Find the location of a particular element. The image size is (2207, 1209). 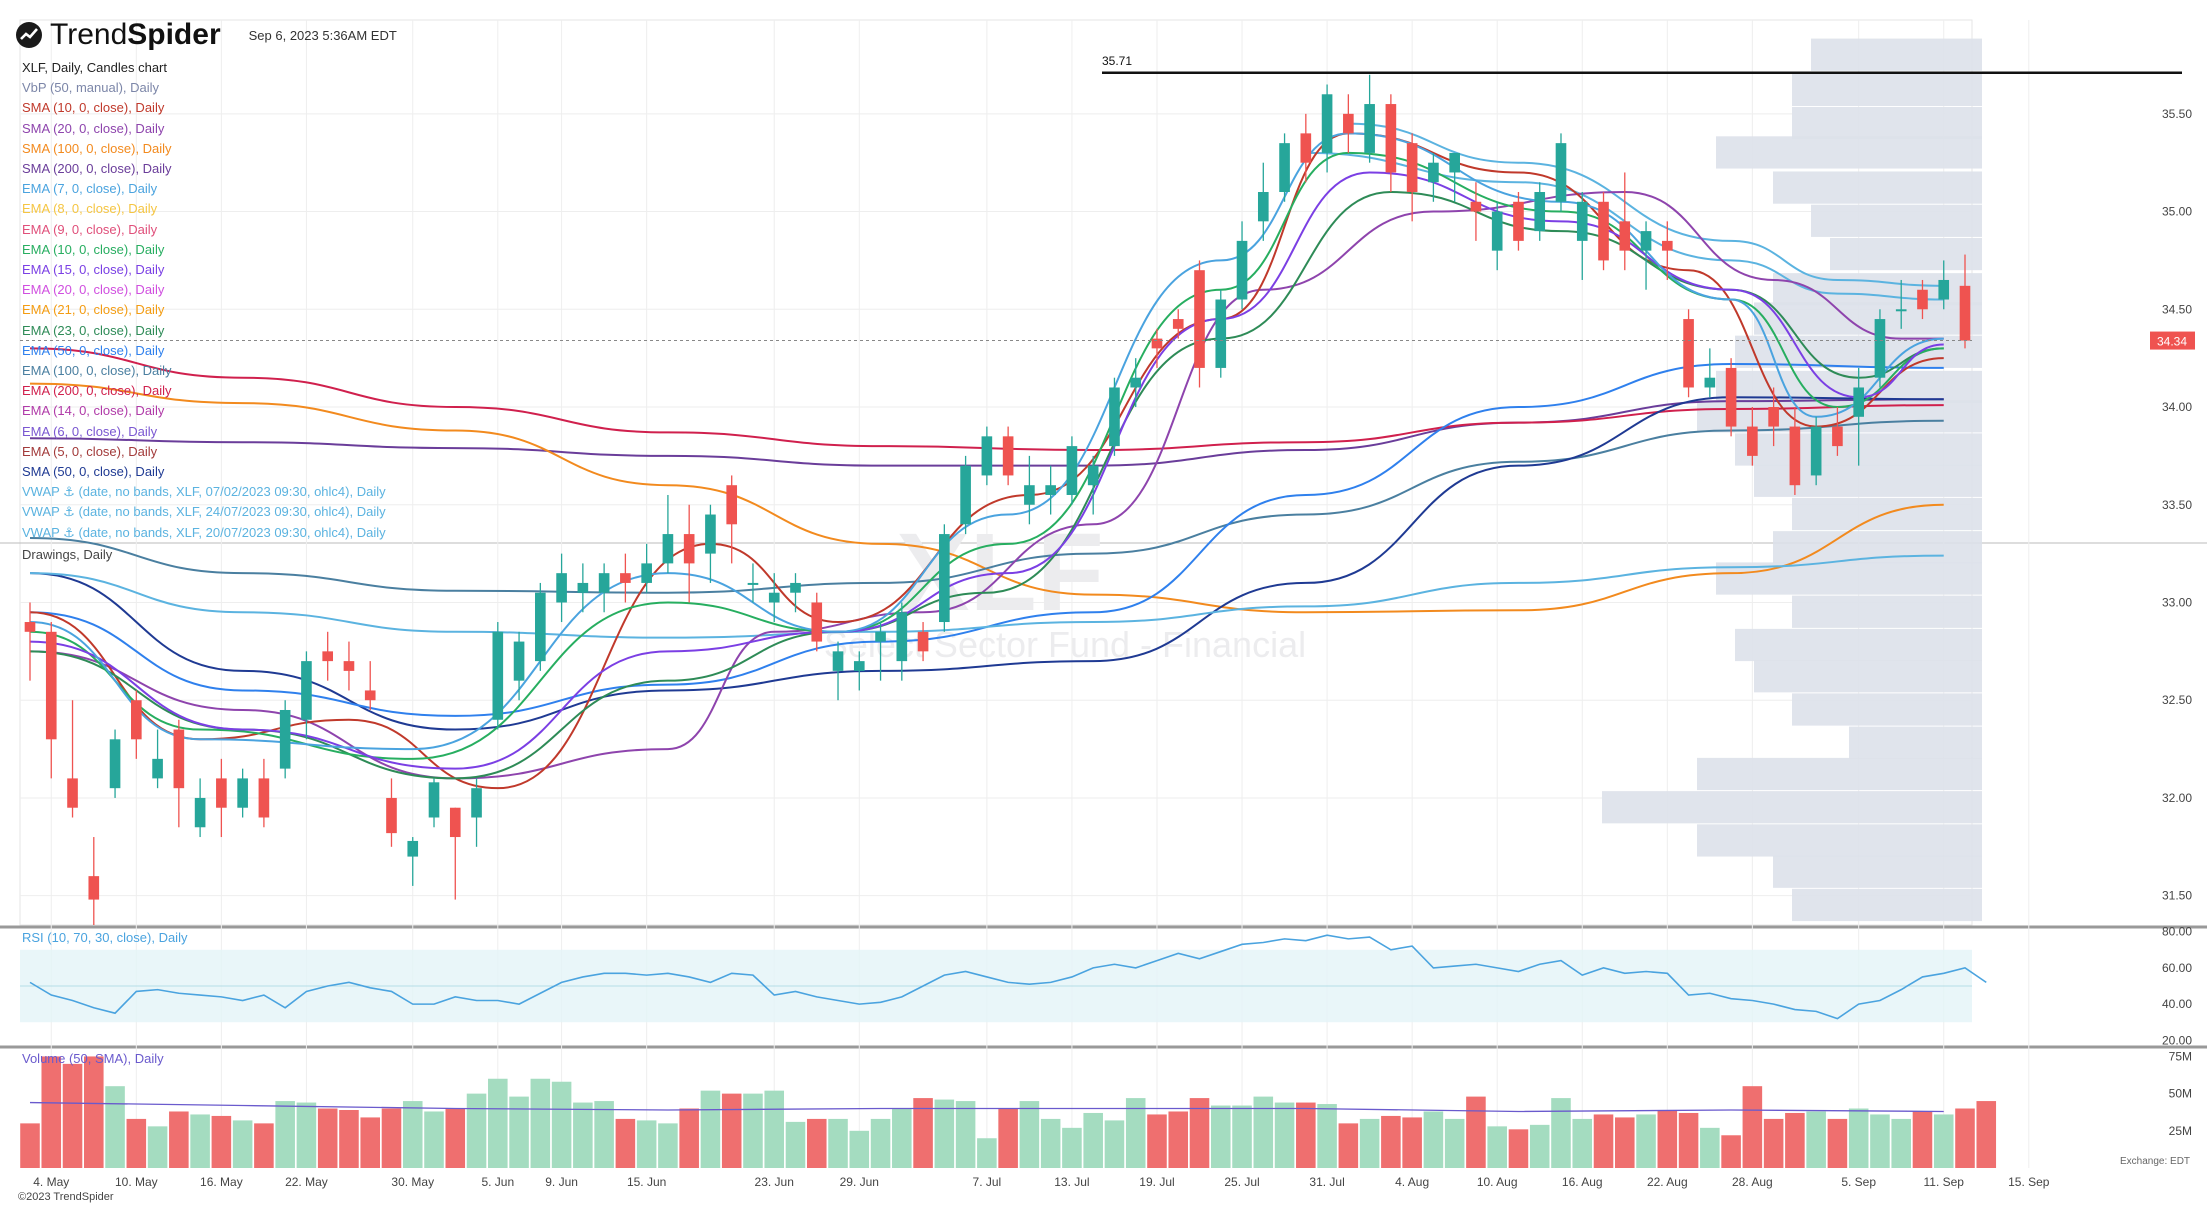

last-price-marker: 34.34 is located at coordinates (1107, 340).